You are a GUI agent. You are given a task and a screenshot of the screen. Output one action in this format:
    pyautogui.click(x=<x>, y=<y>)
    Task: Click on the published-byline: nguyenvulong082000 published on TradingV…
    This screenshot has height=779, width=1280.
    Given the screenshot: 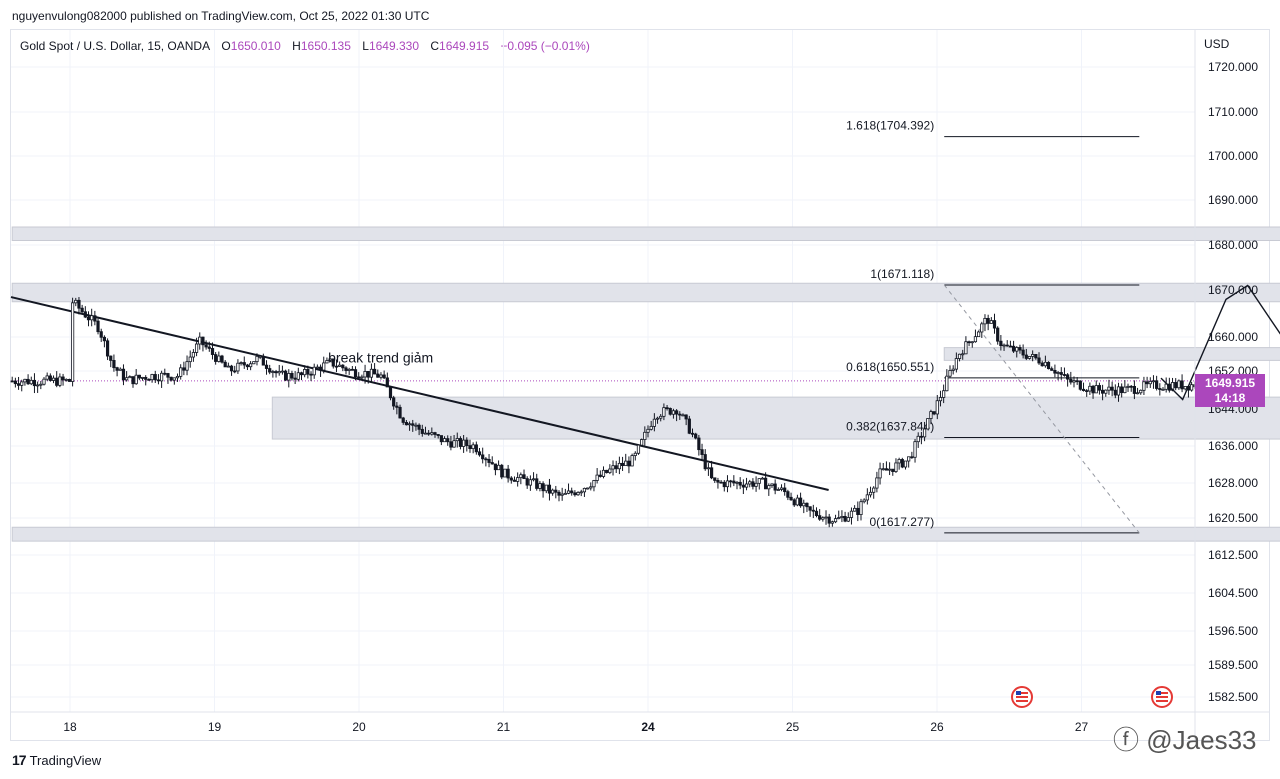 What is the action you would take?
    pyautogui.click(x=221, y=16)
    